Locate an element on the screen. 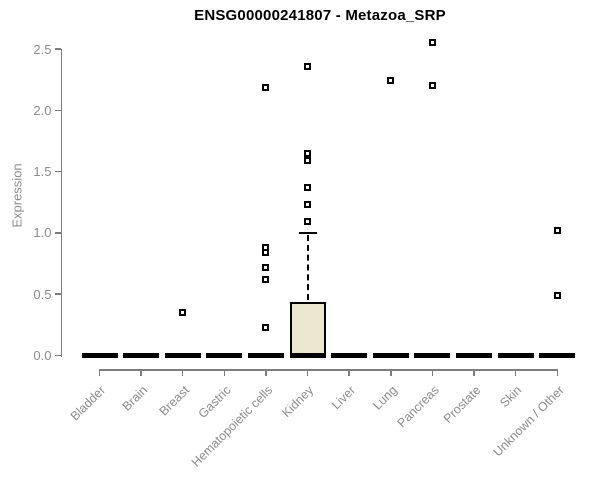 This screenshot has width=600, height=500. x-category-label: Prostate is located at coordinates (462, 404).